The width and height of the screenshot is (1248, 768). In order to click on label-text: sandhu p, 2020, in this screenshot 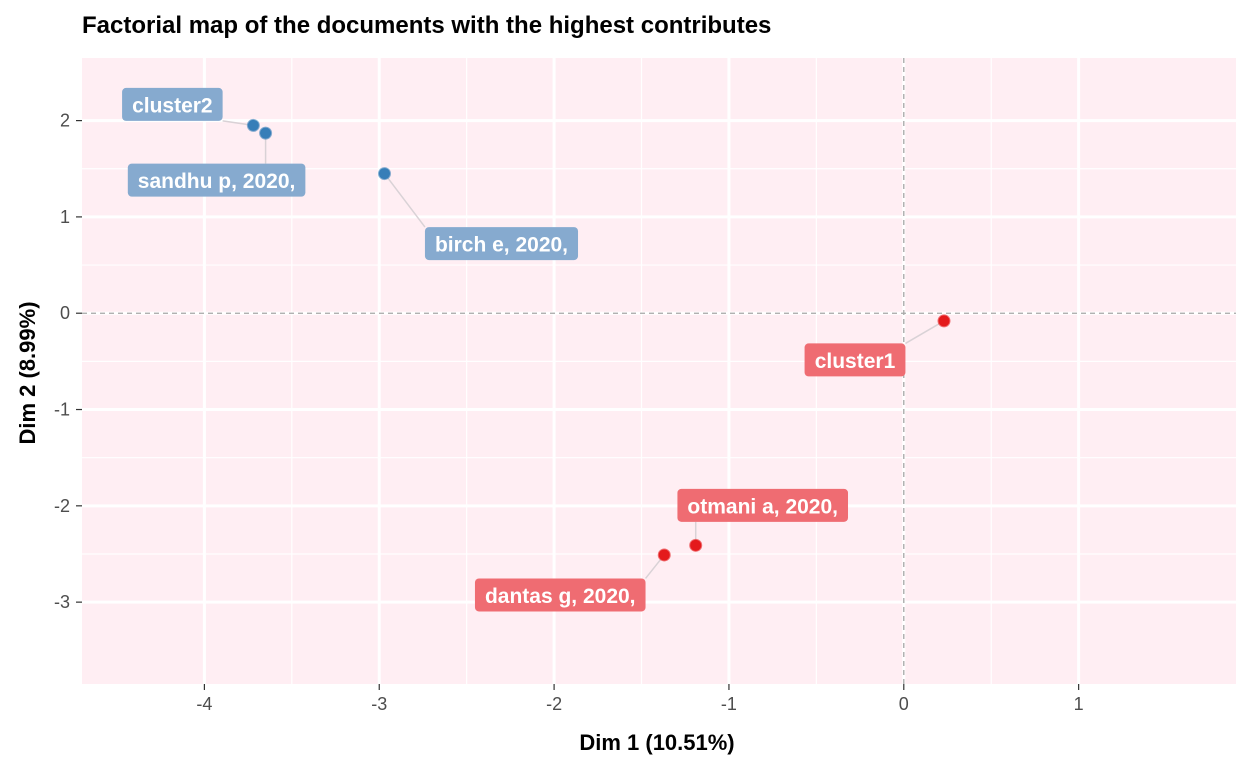, I will do `click(217, 181)`.